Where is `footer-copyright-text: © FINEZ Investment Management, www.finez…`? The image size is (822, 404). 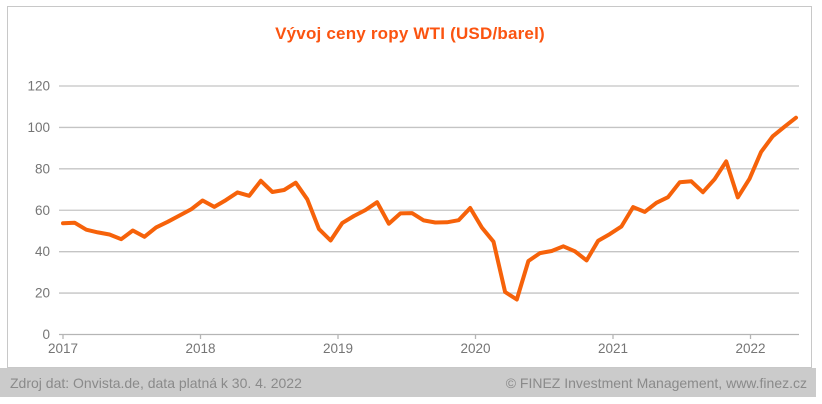
footer-copyright-text: © FINEZ Investment Management, www.finez… is located at coordinates (656, 382).